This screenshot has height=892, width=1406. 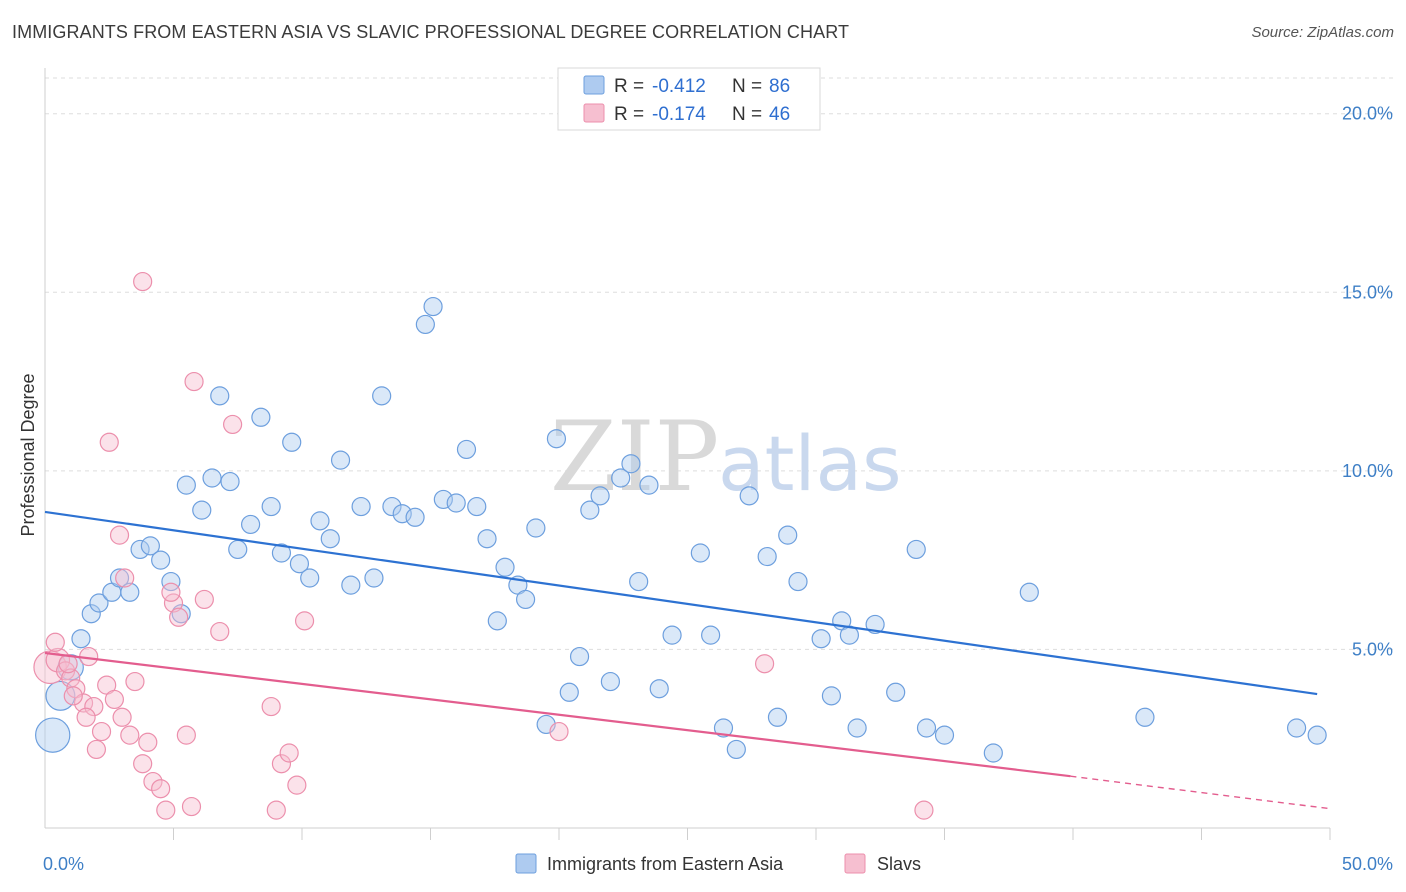 What do you see at coordinates (557, 714) in the screenshot?
I see `trend-line-slavs` at bounding box center [557, 714].